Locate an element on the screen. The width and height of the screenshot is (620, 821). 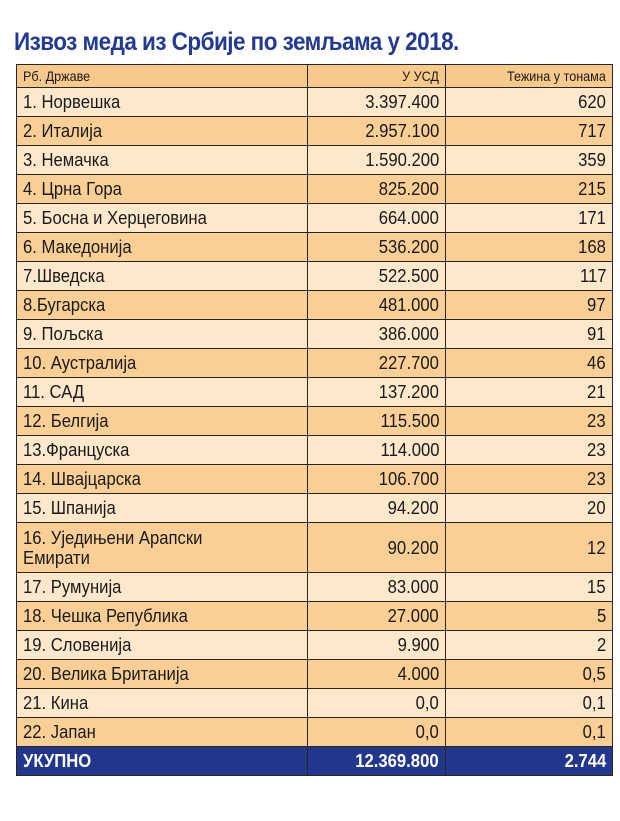
country-cell: 8.Бугарска is located at coordinates (162, 305).